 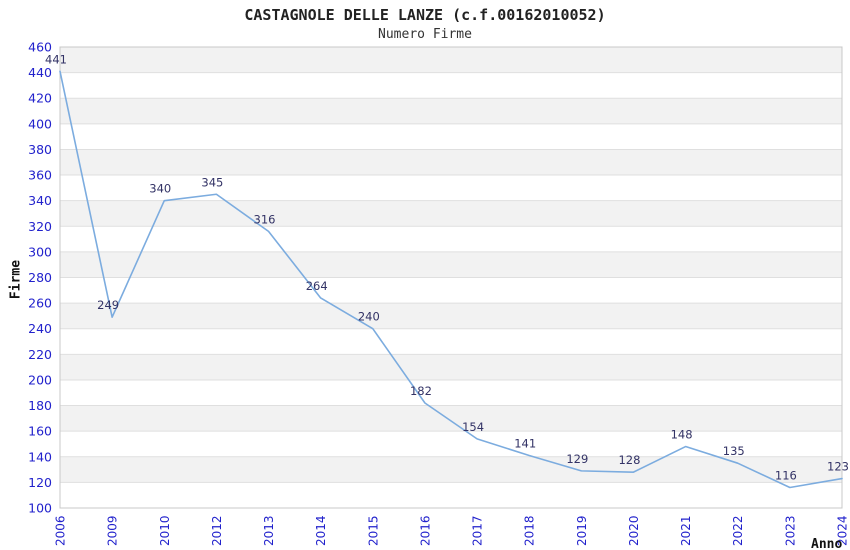 I want to click on data-point-label: 148, so click(x=682, y=435).